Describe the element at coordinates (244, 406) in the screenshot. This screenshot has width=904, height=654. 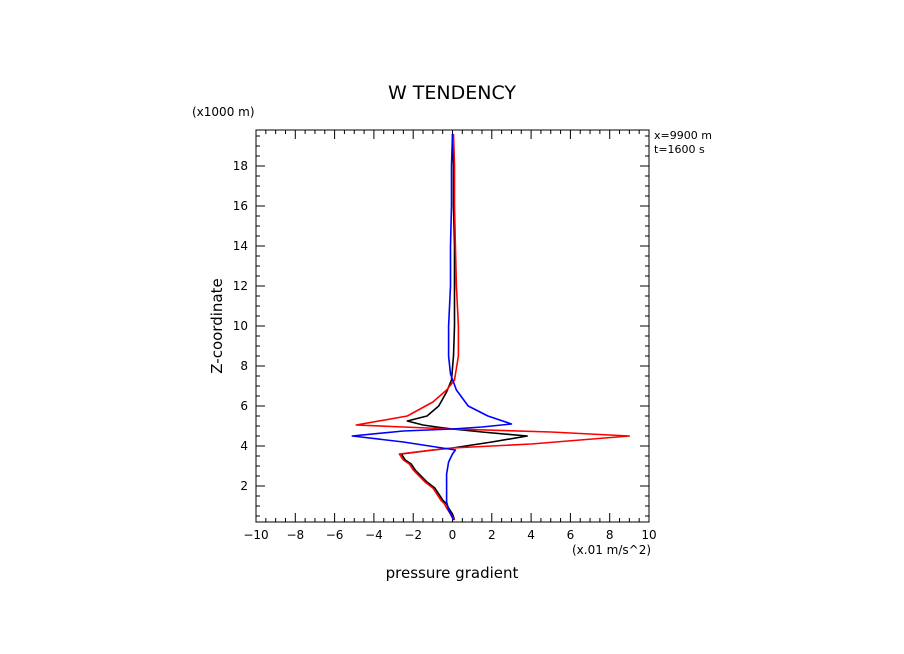
I see `y-tick-label: 6` at that location.